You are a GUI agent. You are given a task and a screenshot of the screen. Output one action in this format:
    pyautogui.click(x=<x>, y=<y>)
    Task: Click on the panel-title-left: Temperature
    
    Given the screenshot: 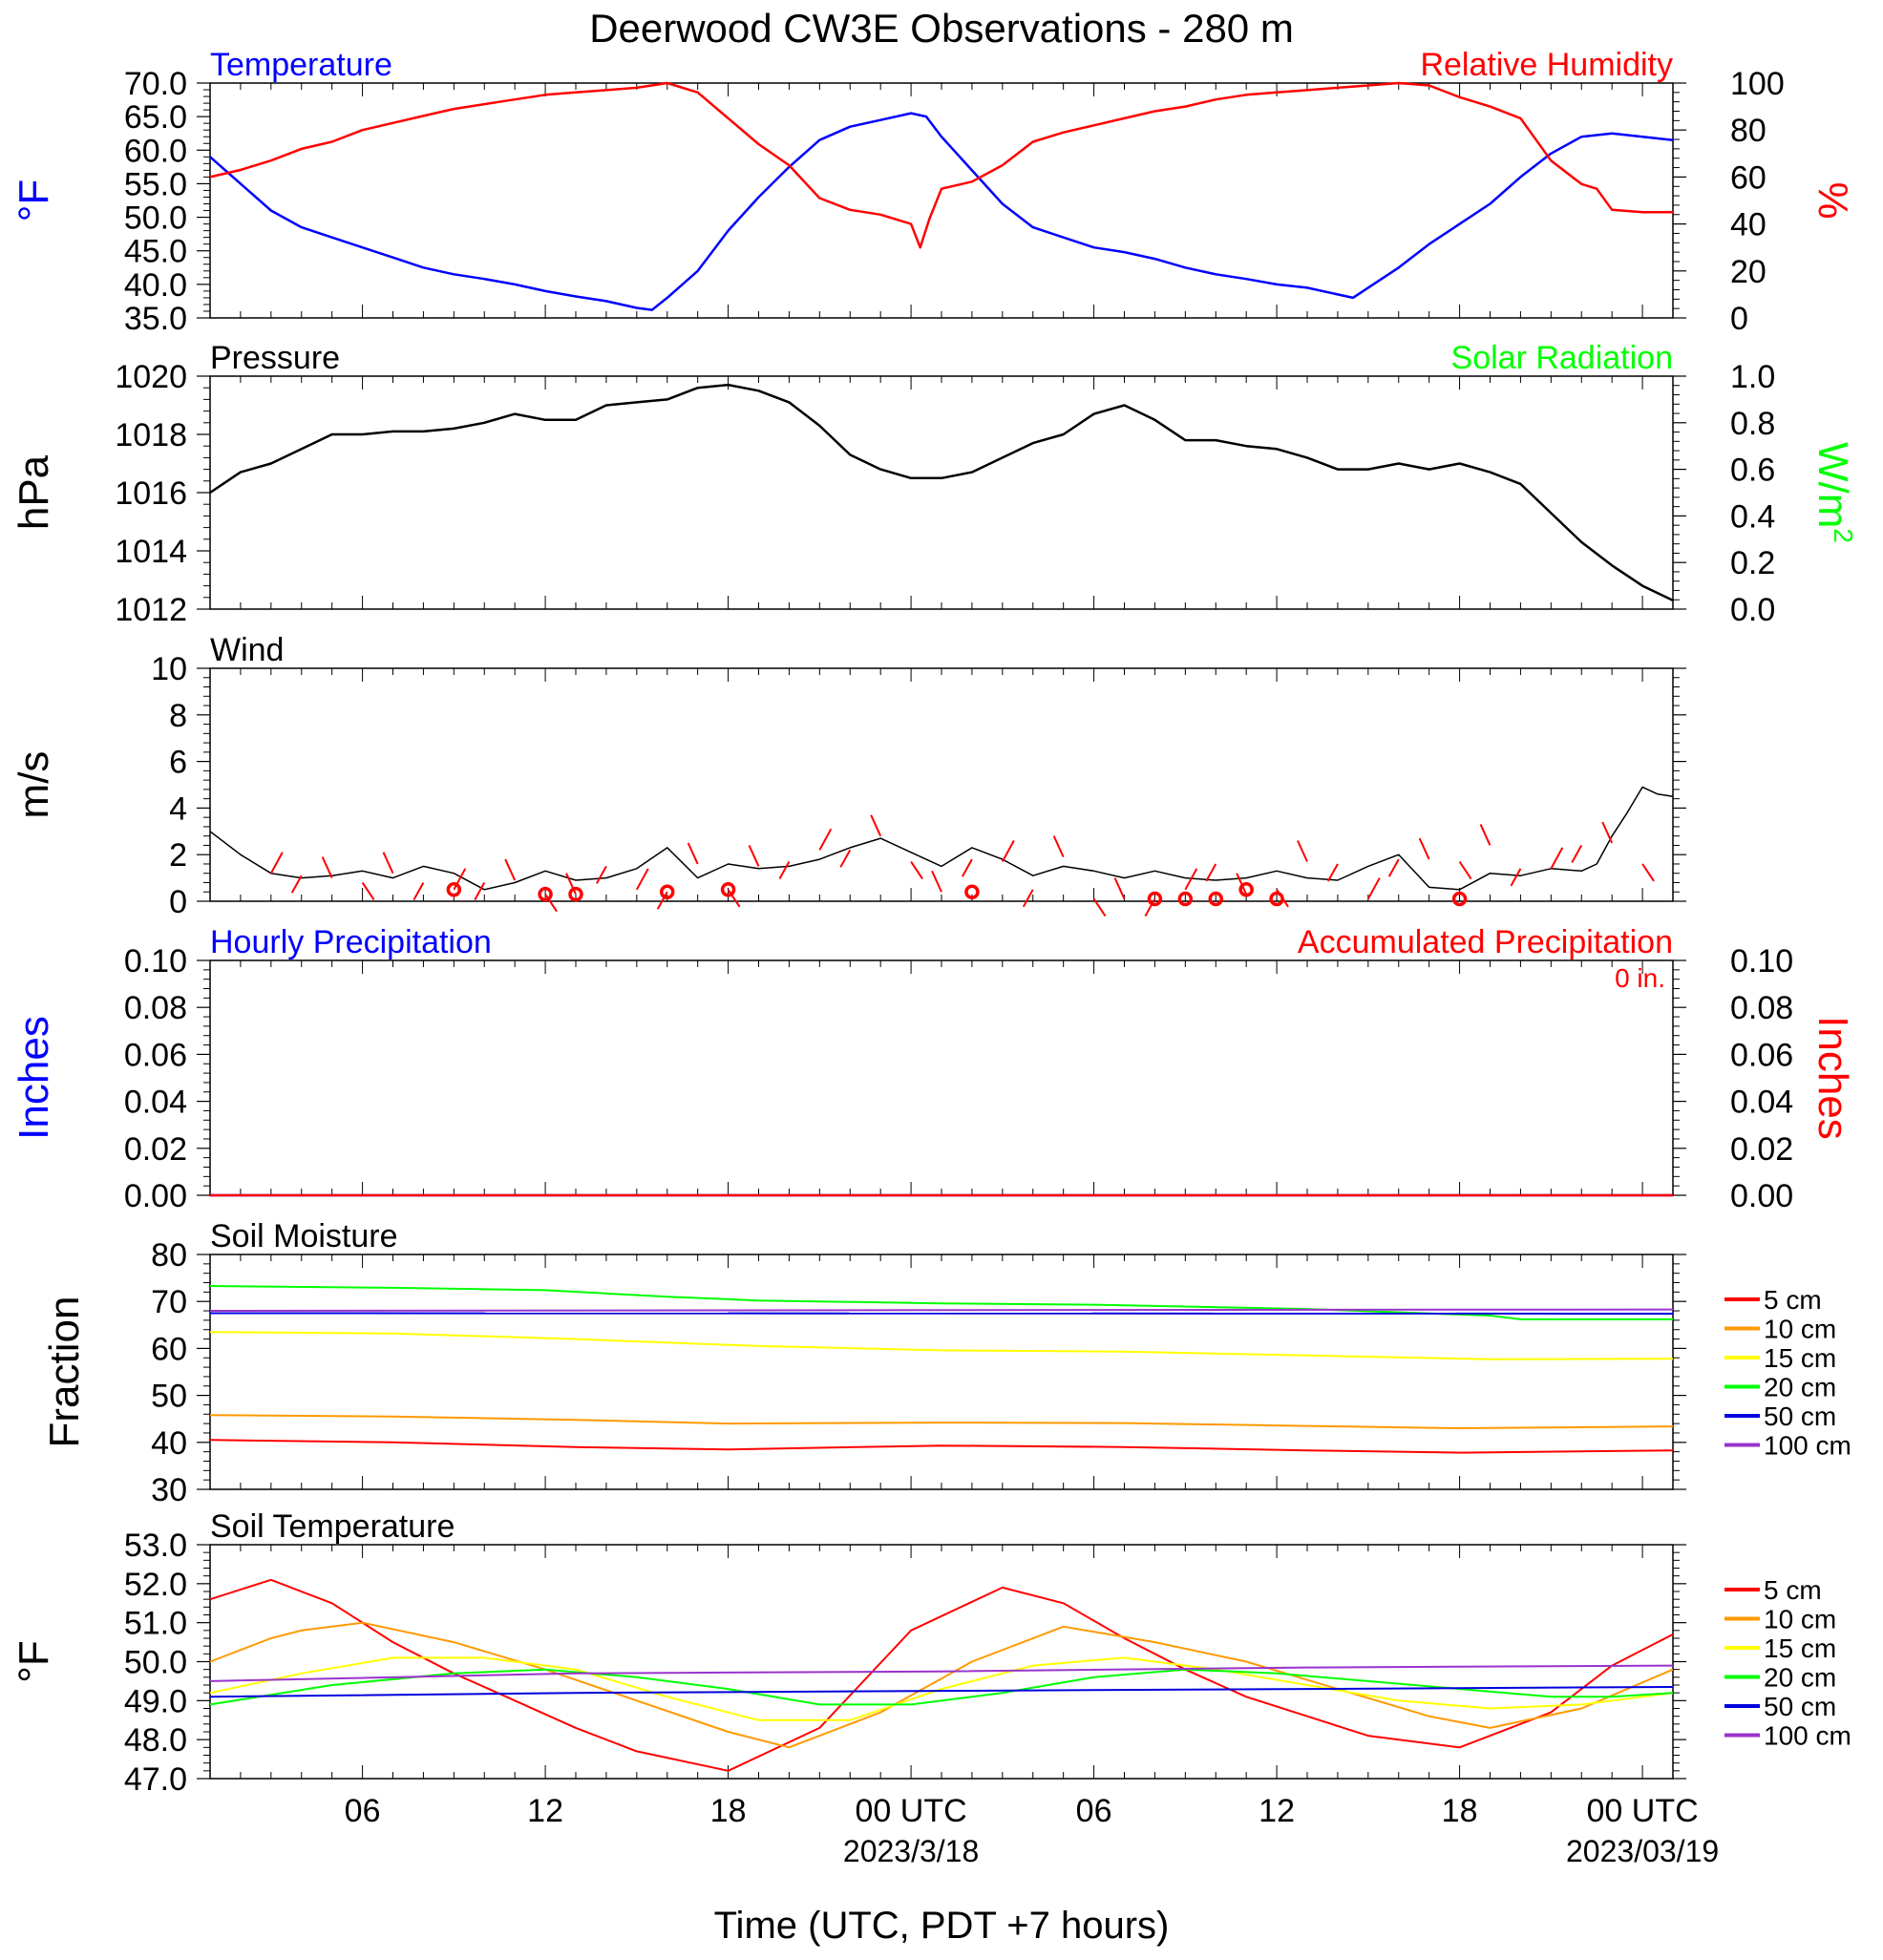 What is the action you would take?
    pyautogui.click(x=301, y=65)
    